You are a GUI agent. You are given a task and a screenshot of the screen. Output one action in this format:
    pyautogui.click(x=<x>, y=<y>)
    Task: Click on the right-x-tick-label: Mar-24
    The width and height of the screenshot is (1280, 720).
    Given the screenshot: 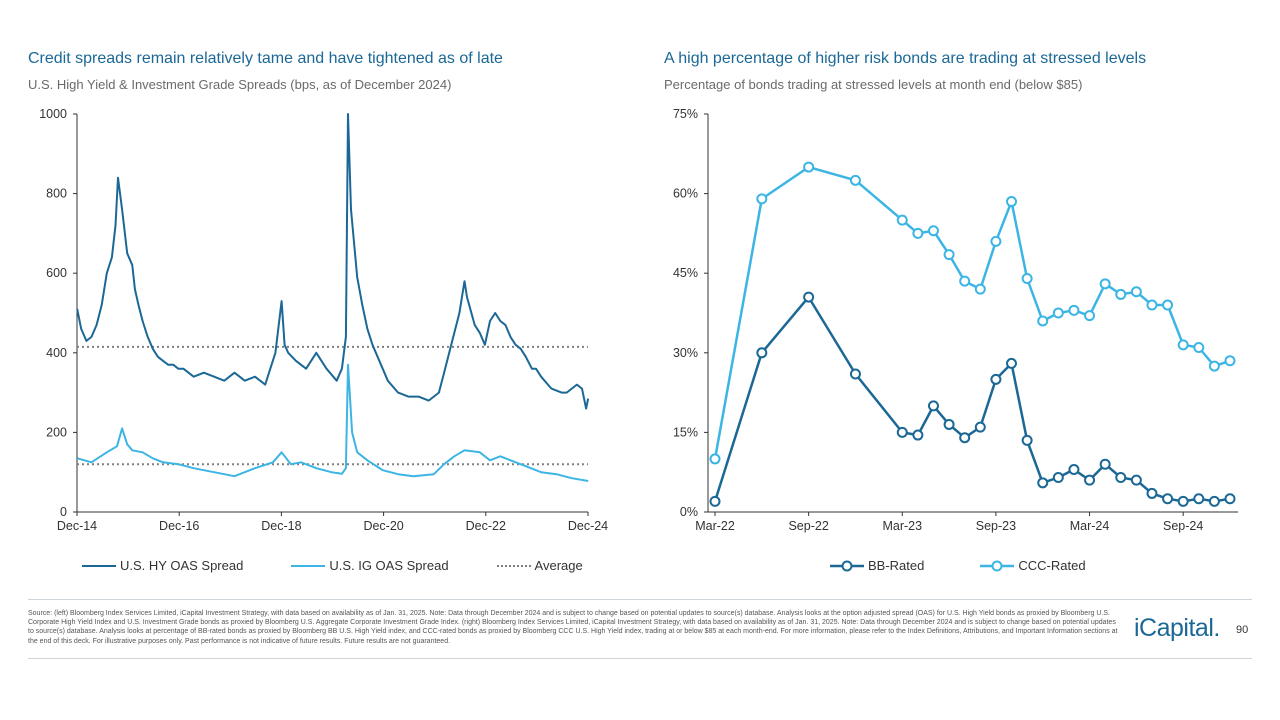 What is the action you would take?
    pyautogui.click(x=1090, y=526)
    